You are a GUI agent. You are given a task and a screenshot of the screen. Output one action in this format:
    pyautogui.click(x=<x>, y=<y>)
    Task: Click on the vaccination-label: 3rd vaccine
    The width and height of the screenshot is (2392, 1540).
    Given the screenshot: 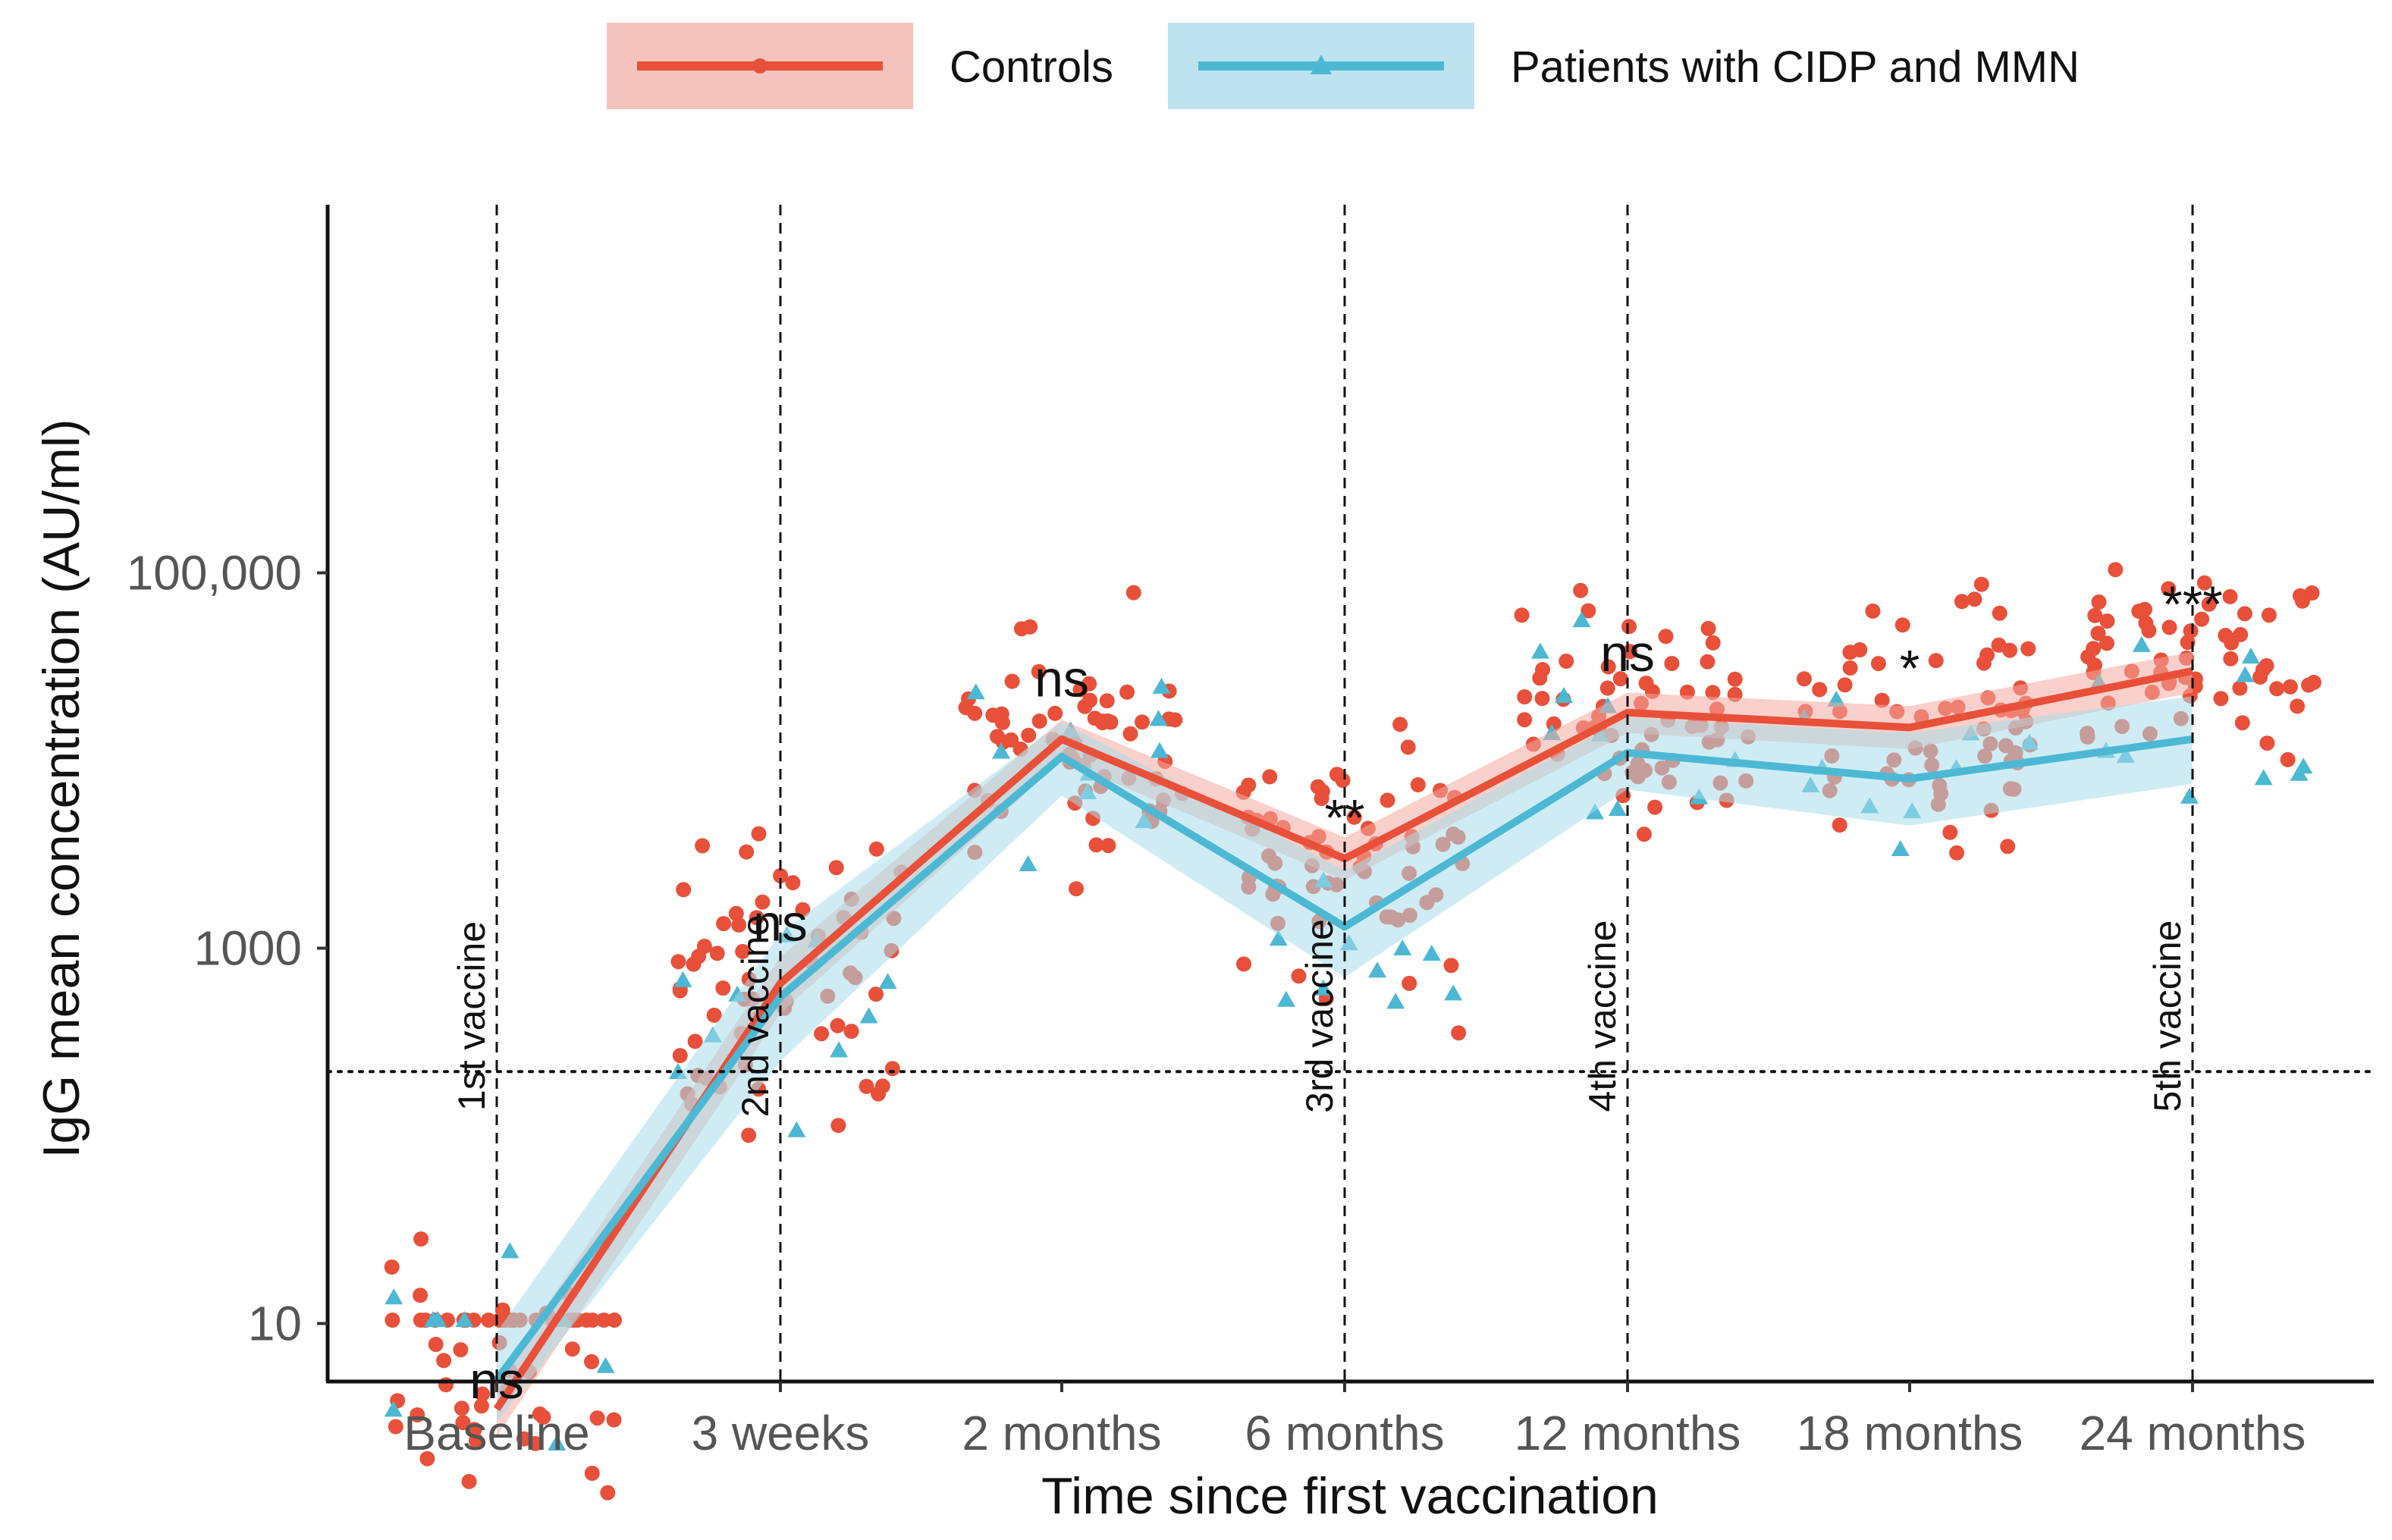 What is the action you would take?
    pyautogui.click(x=1319, y=1016)
    